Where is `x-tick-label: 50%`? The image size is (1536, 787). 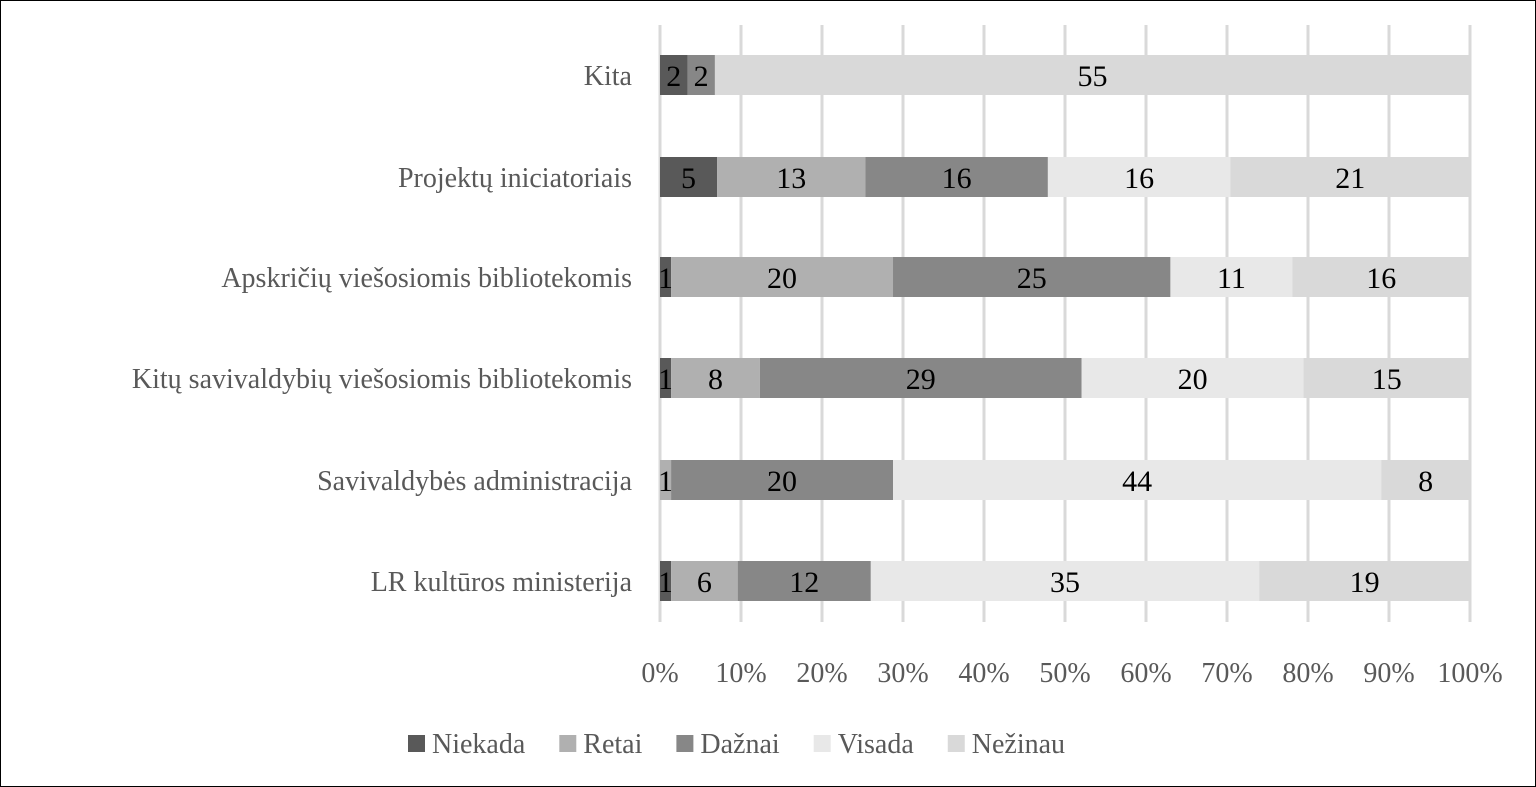
x-tick-label: 50% is located at coordinates (1064, 673).